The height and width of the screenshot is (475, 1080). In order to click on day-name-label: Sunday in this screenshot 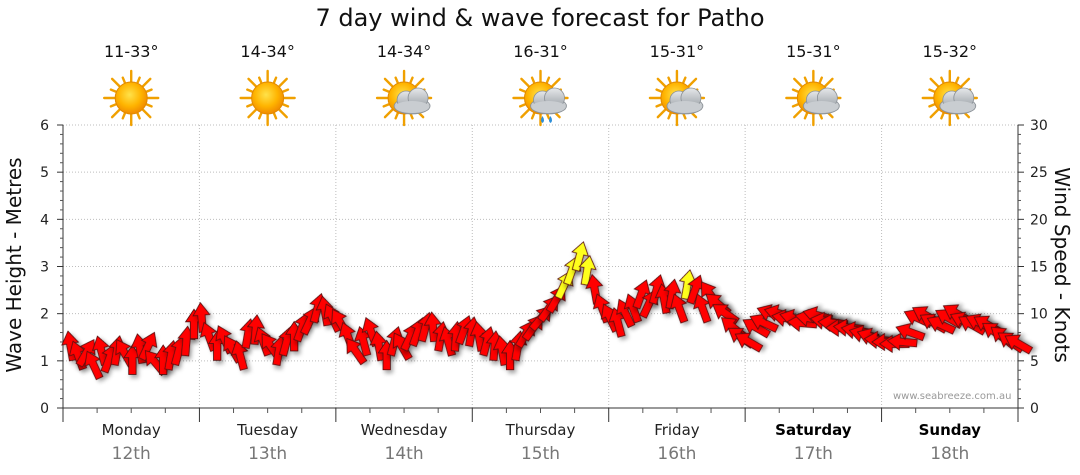, I will do `click(949, 430)`.